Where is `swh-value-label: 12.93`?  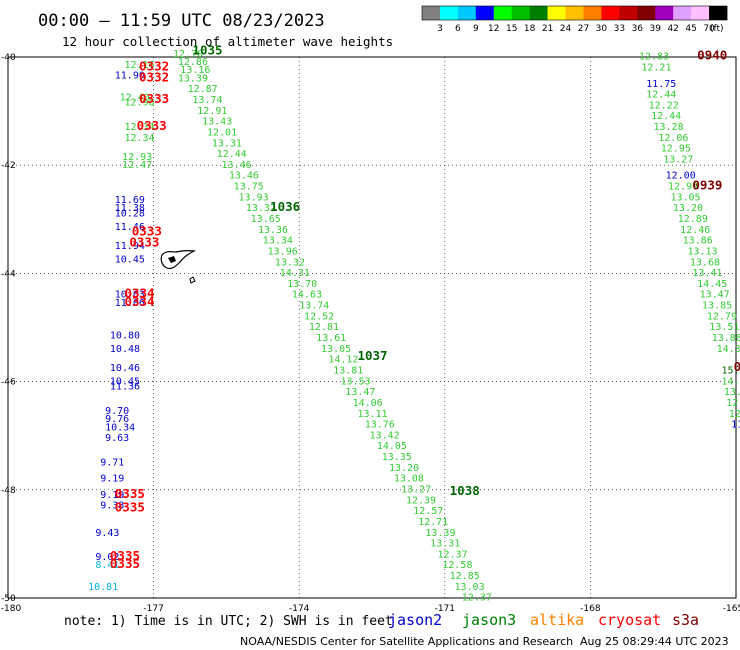
swh-value-label: 12.93 is located at coordinates (137, 157).